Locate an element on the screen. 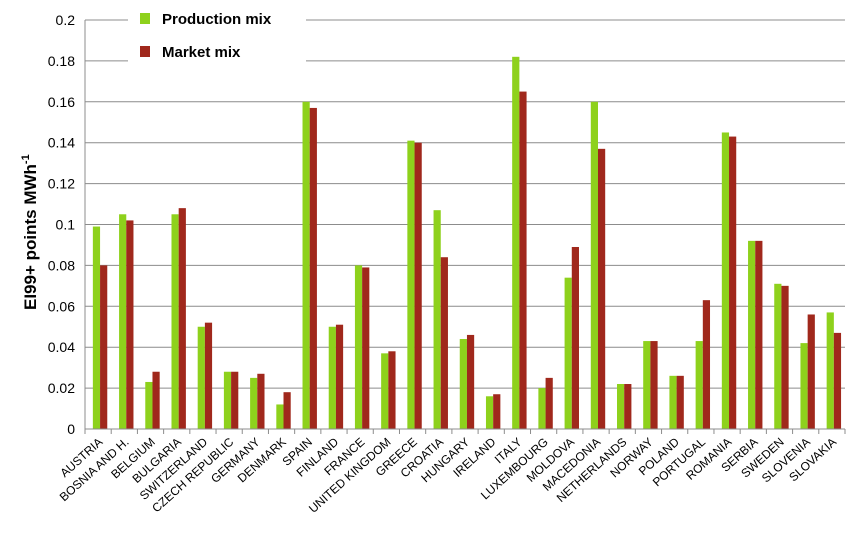 This screenshot has width=847, height=536. y-tick-label: 0.16 is located at coordinates (61, 102).